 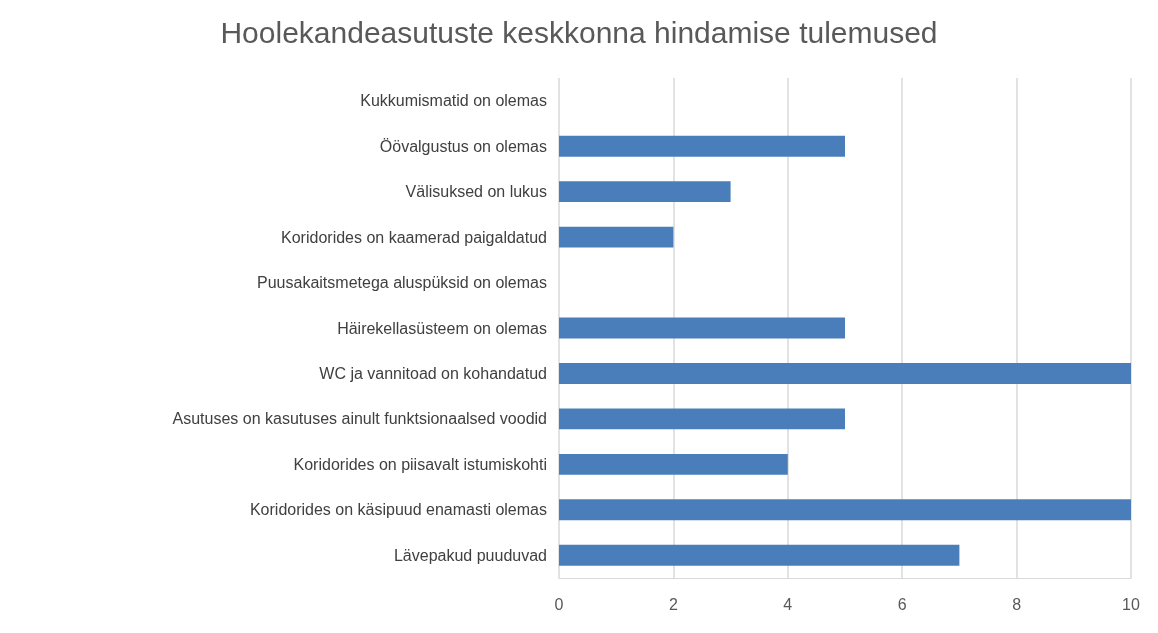 What do you see at coordinates (402, 283) in the screenshot?
I see `y-tick-label: Puusakaitsmetega aluspüksid on olemas` at bounding box center [402, 283].